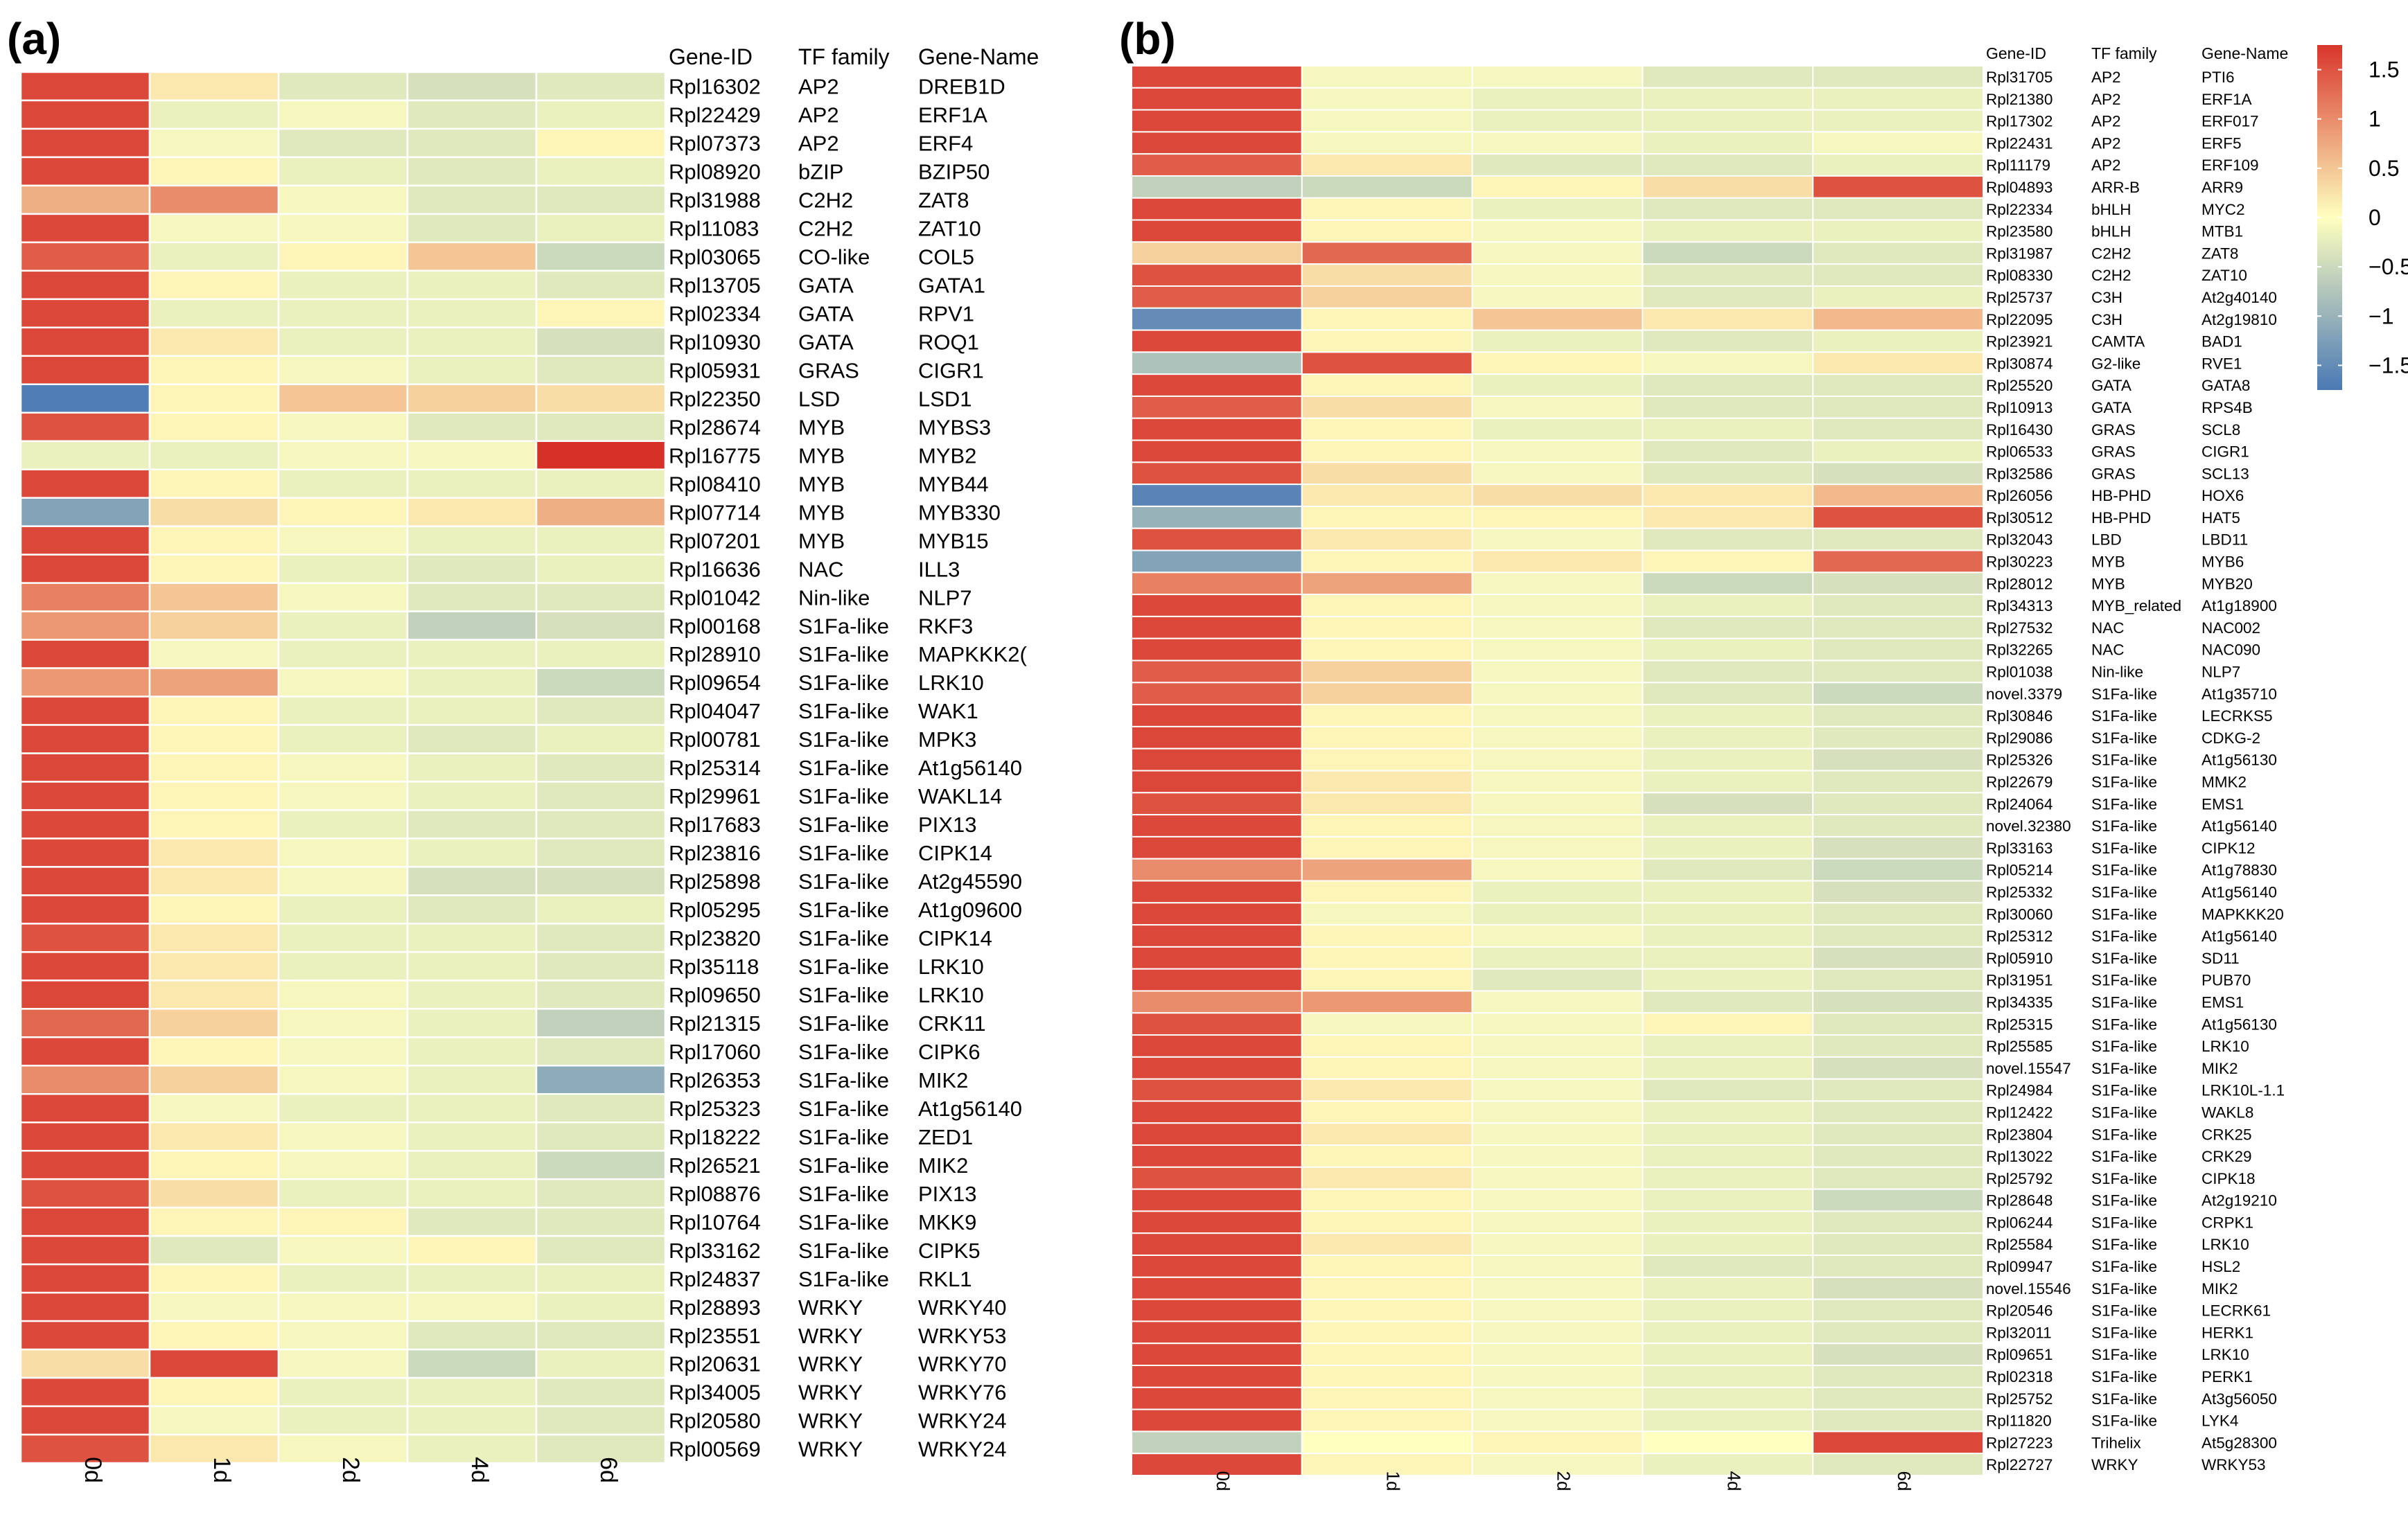 The width and height of the screenshot is (2408, 1524). Describe the element at coordinates (1733, 1481) in the screenshot. I see `column-label: 4d` at that location.